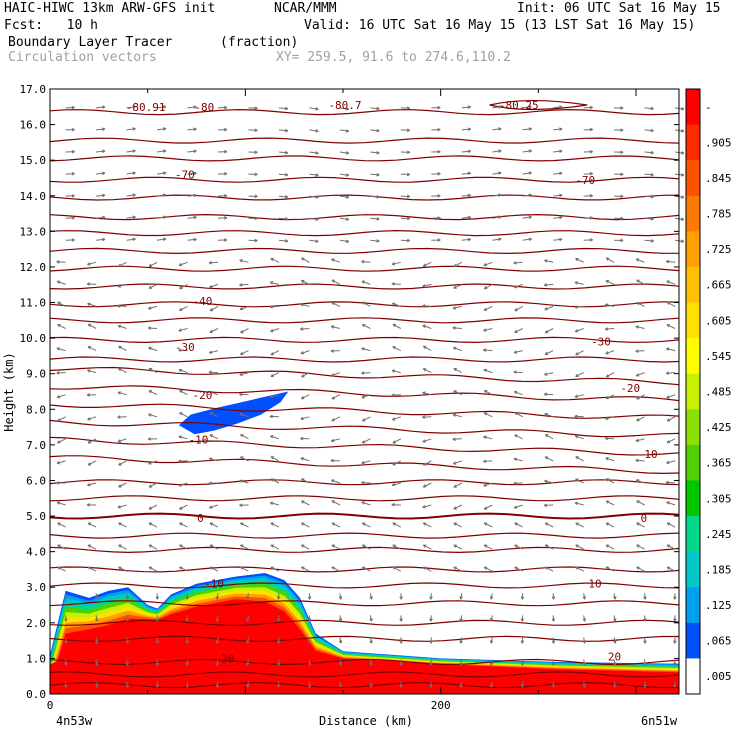 The height and width of the screenshot is (740, 740). Describe the element at coordinates (708, 107) in the screenshot. I see `colorbar-label: -` at that location.